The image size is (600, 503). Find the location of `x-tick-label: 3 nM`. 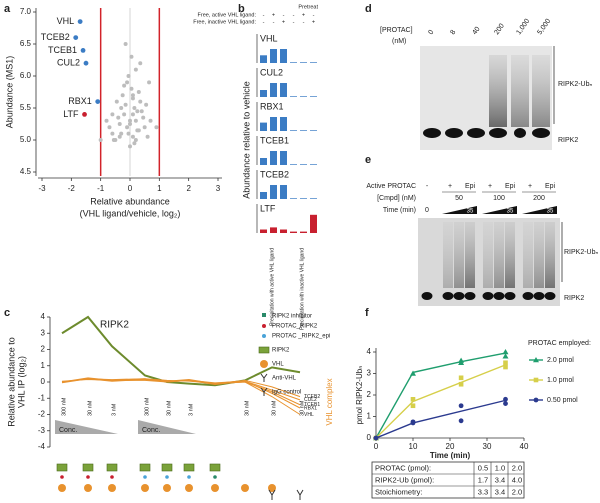

x-tick-label: 3 nM is located at coordinates (191, 409).